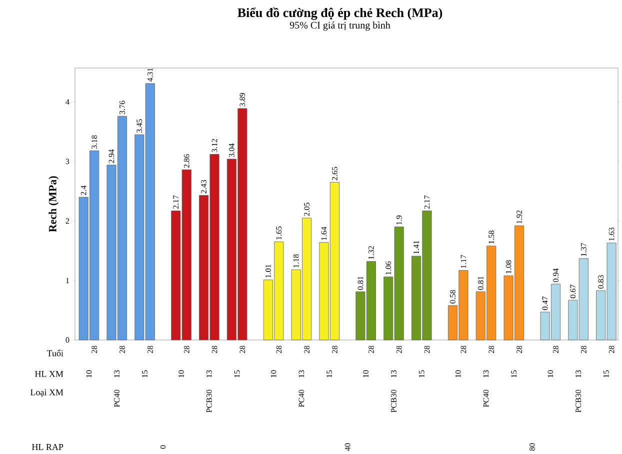 The width and height of the screenshot is (622, 454). Describe the element at coordinates (601, 282) in the screenshot. I see `data-label: 0.83` at that location.